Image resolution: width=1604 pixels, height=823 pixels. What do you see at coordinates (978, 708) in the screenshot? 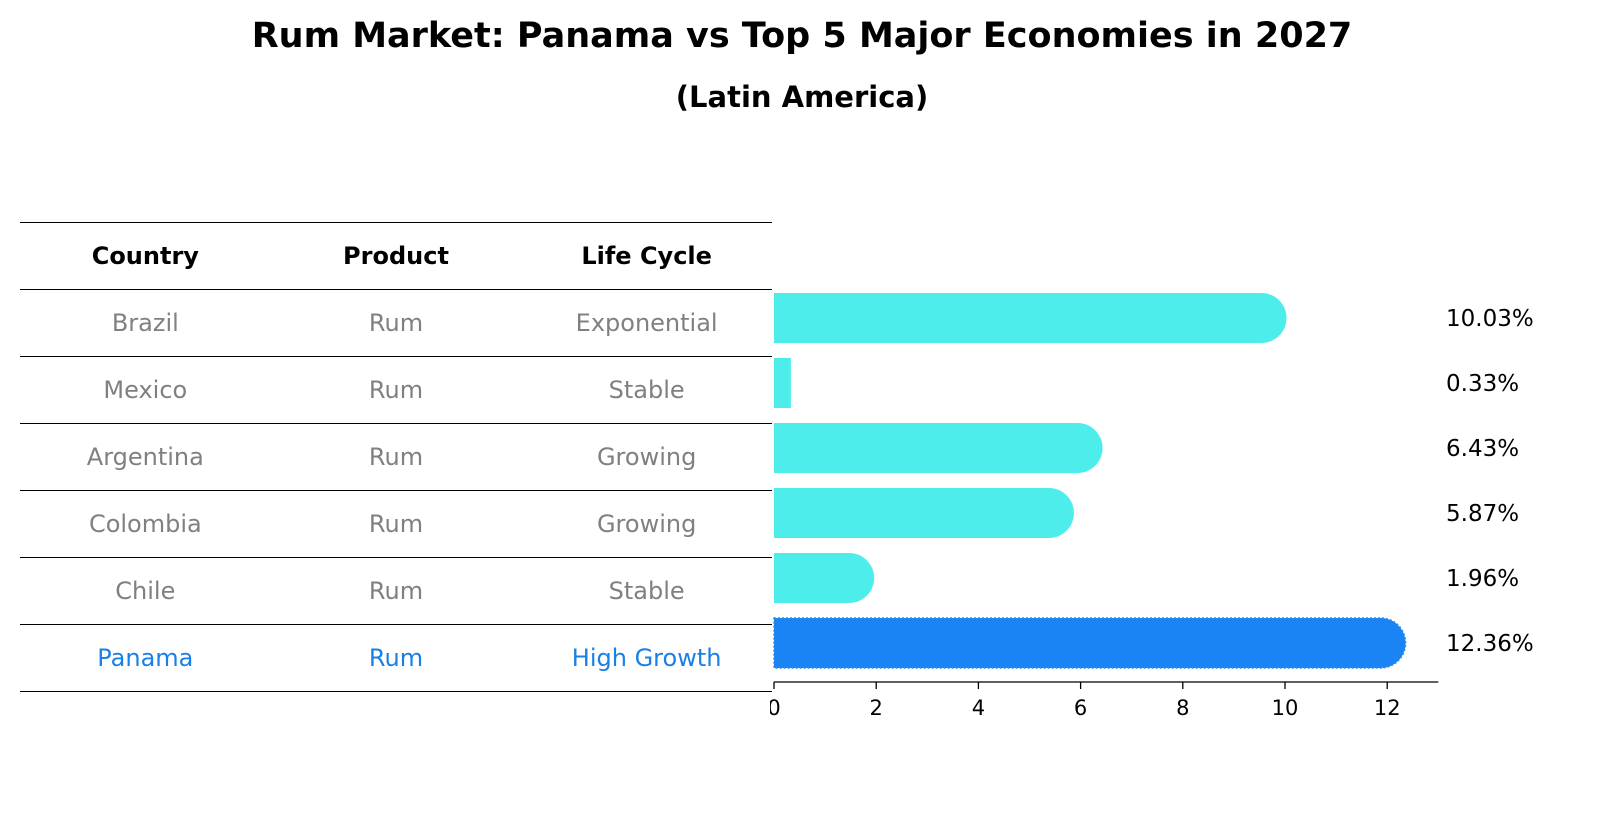
I see `x-tick-label: 4` at bounding box center [978, 708].